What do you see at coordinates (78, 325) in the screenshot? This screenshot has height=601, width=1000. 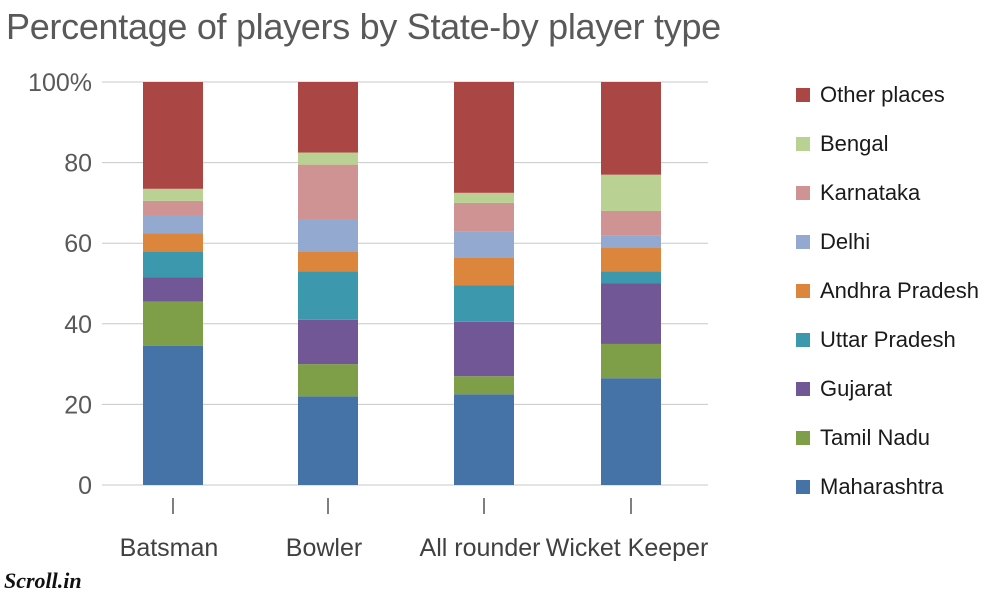 I see `y-tick-label: 40` at bounding box center [78, 325].